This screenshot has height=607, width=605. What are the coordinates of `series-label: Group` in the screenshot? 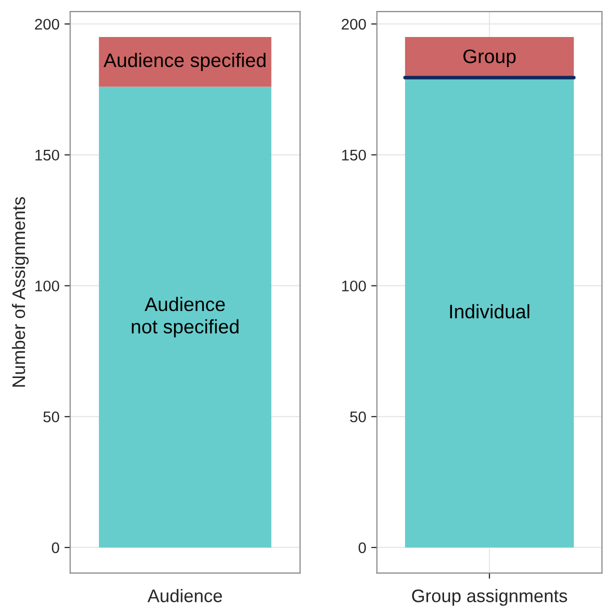 It's located at (489, 58).